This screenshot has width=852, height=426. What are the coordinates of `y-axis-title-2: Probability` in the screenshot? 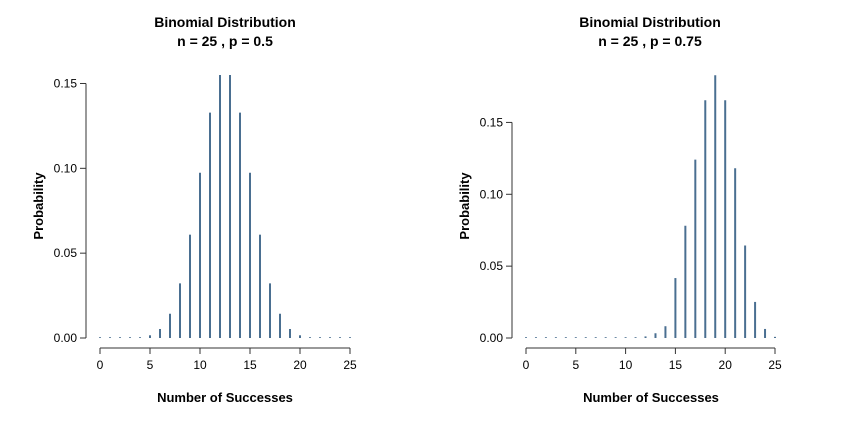 It's located at (464, 206).